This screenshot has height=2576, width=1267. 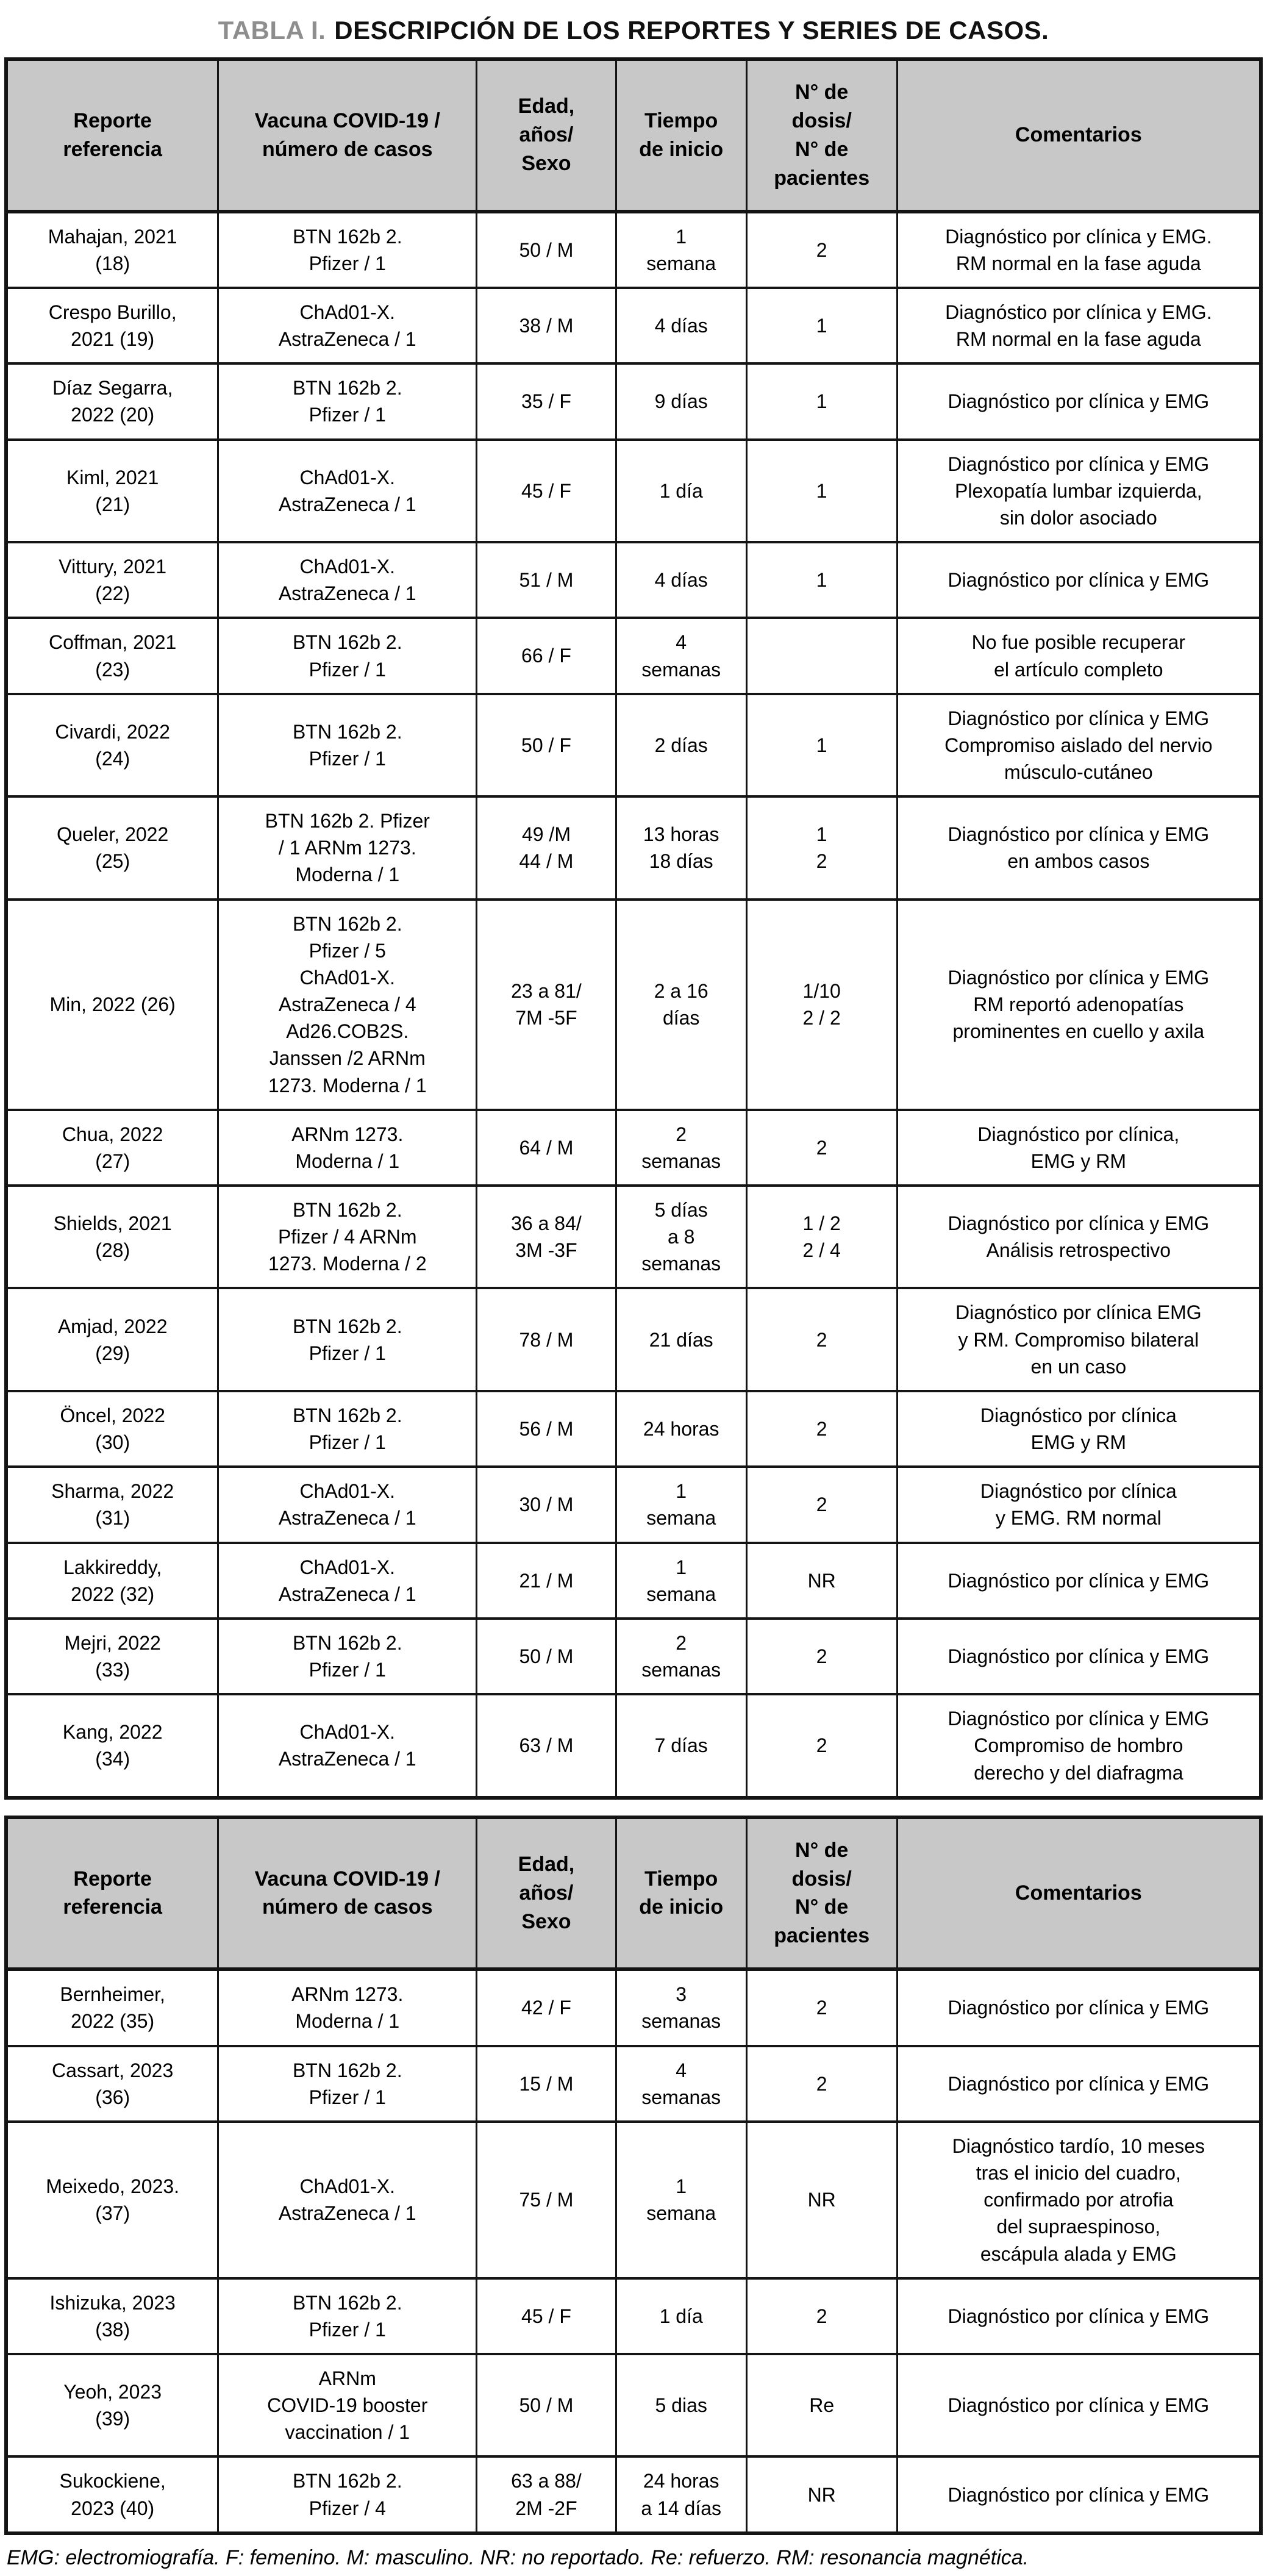 What do you see at coordinates (546, 1429) in the screenshot?
I see `cell-edad-sexo: 56 / M` at bounding box center [546, 1429].